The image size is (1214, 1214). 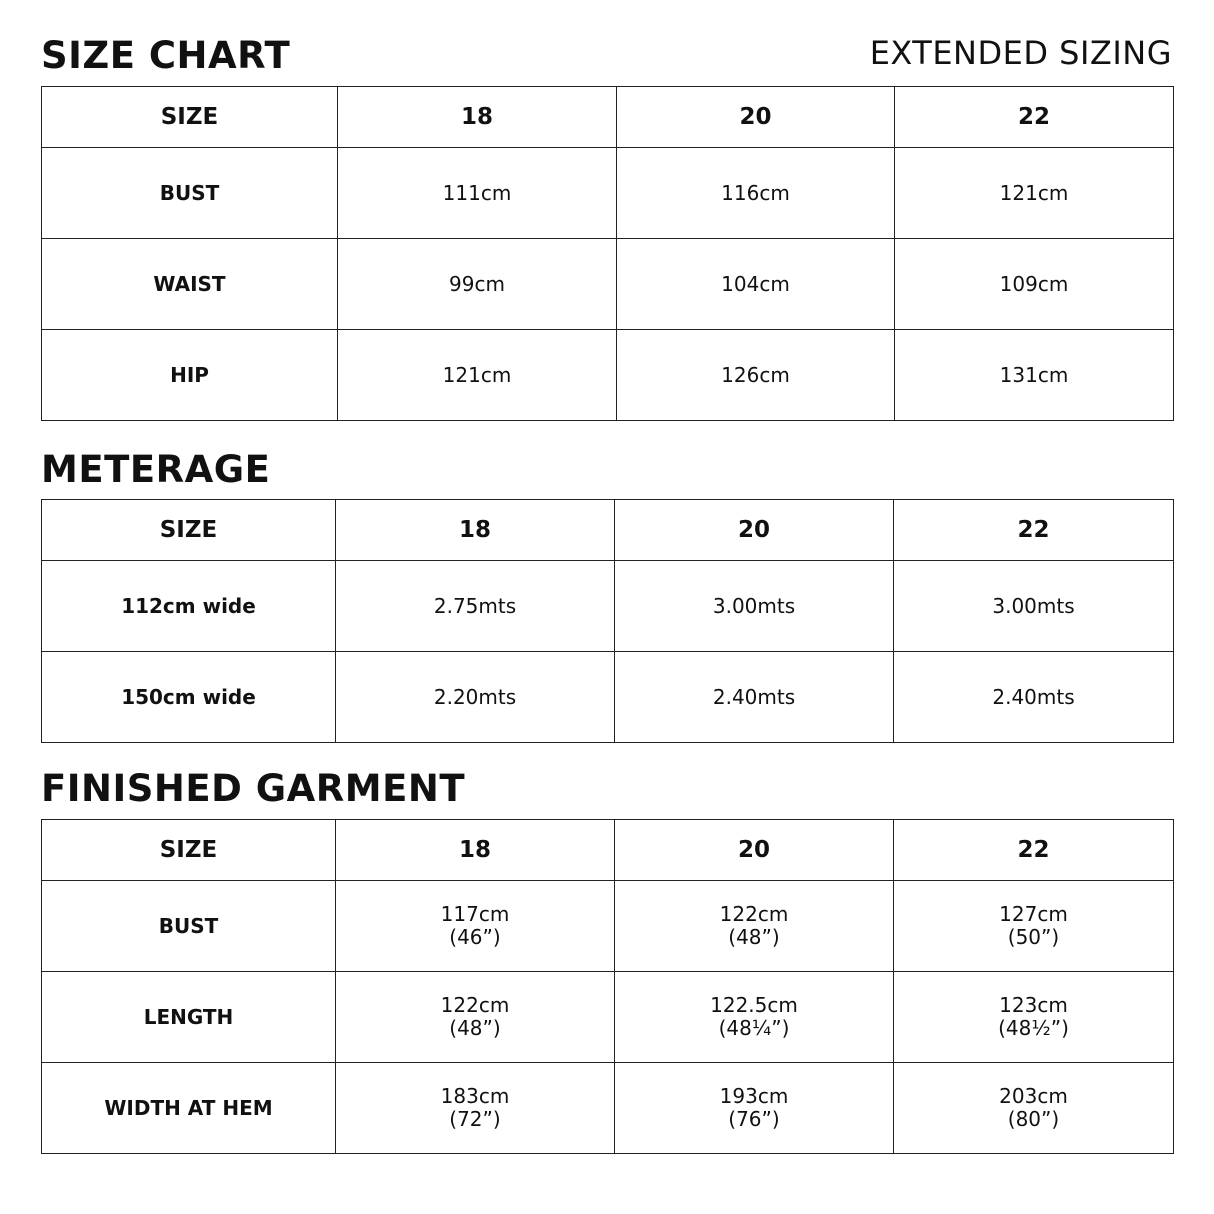 I want to click on table-cell: 127cm (50”), so click(x=1033, y=926).